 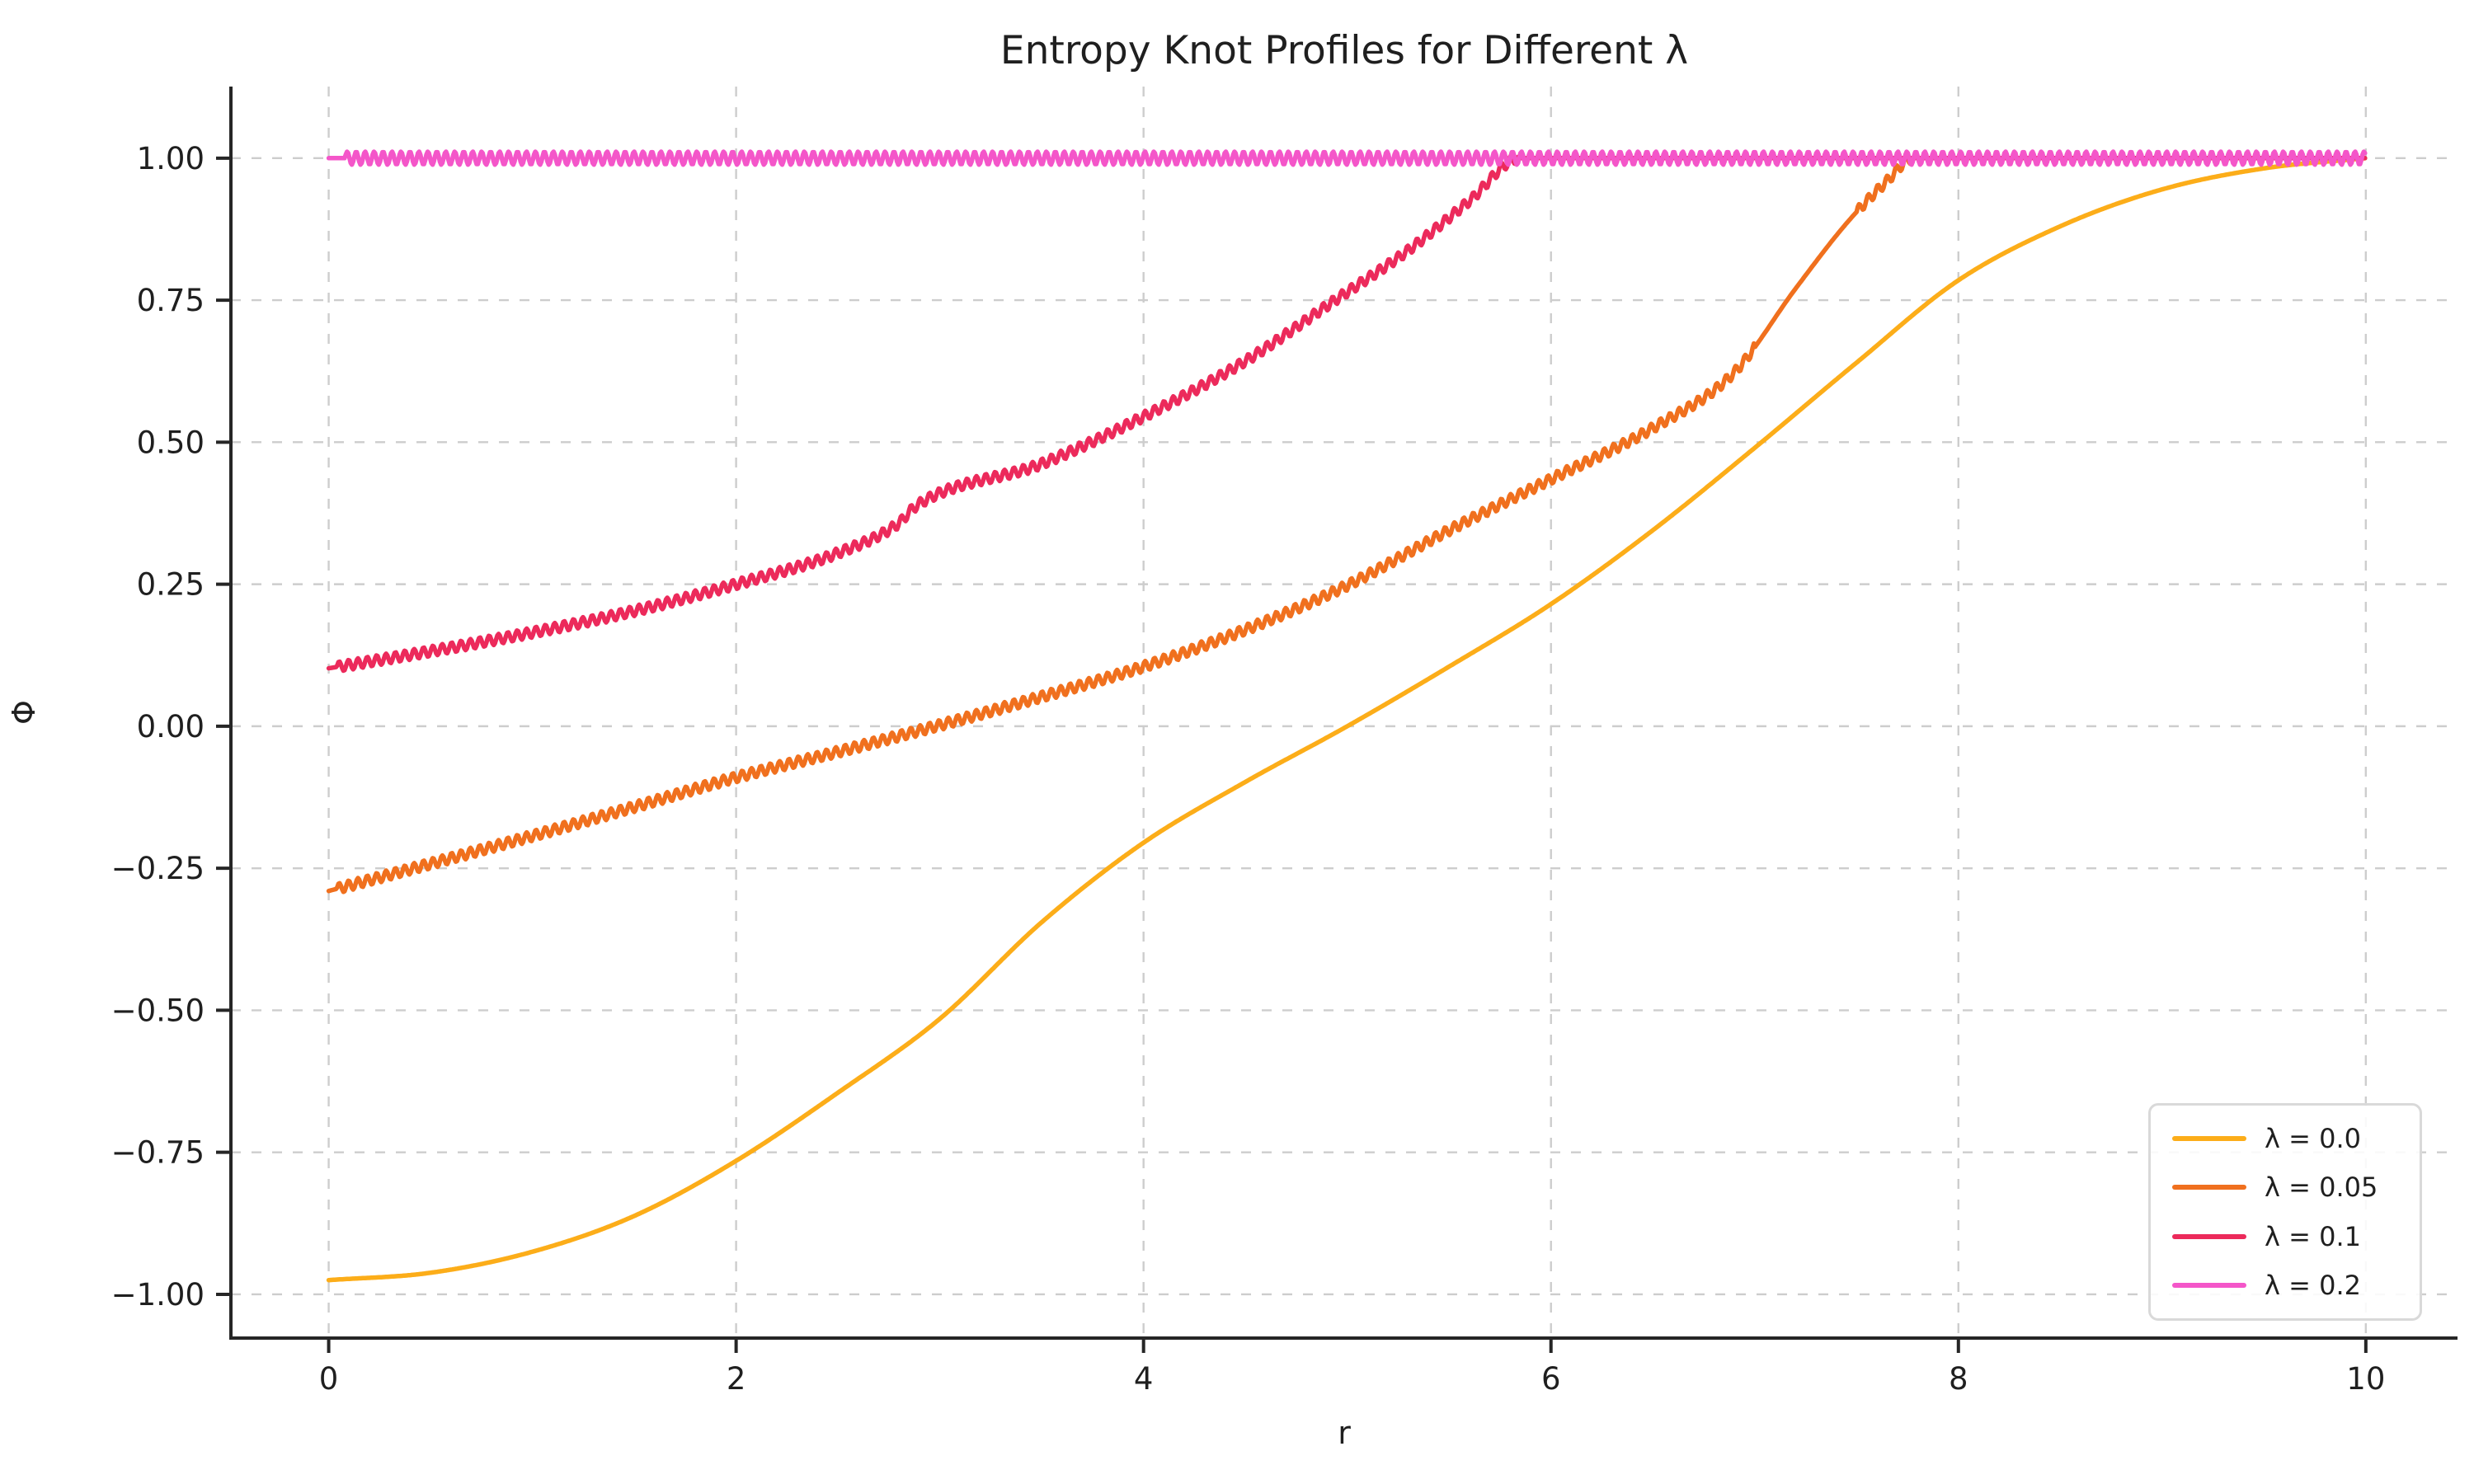 What do you see at coordinates (1958, 1379) in the screenshot?
I see `x-tick-label: 8` at bounding box center [1958, 1379].